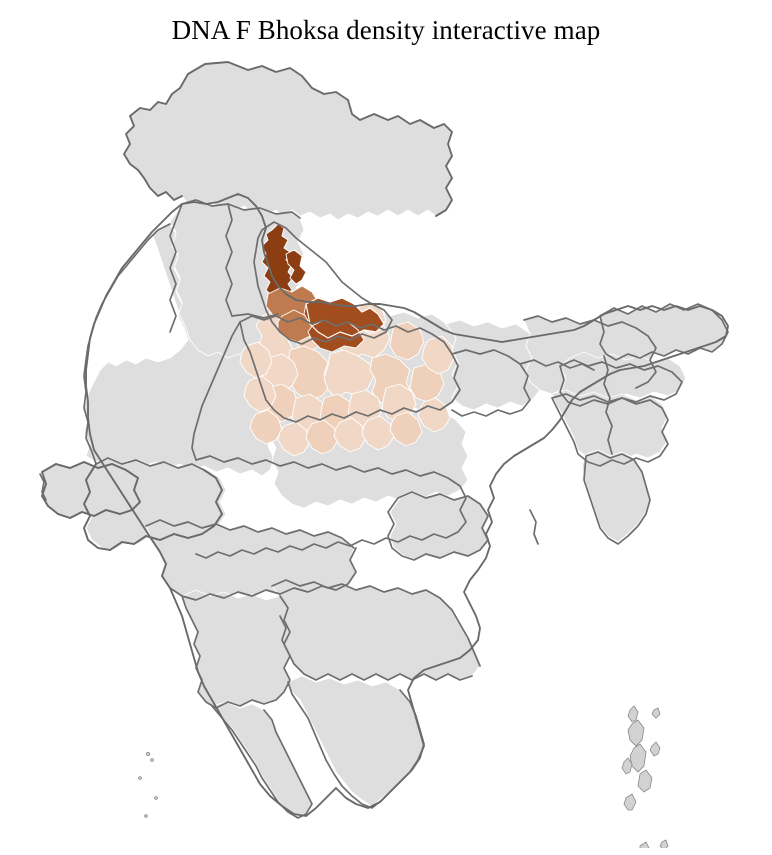 This screenshot has width=772, height=855. What do you see at coordinates (345, 318) in the screenshot?
I see `highlight-outline` at bounding box center [345, 318].